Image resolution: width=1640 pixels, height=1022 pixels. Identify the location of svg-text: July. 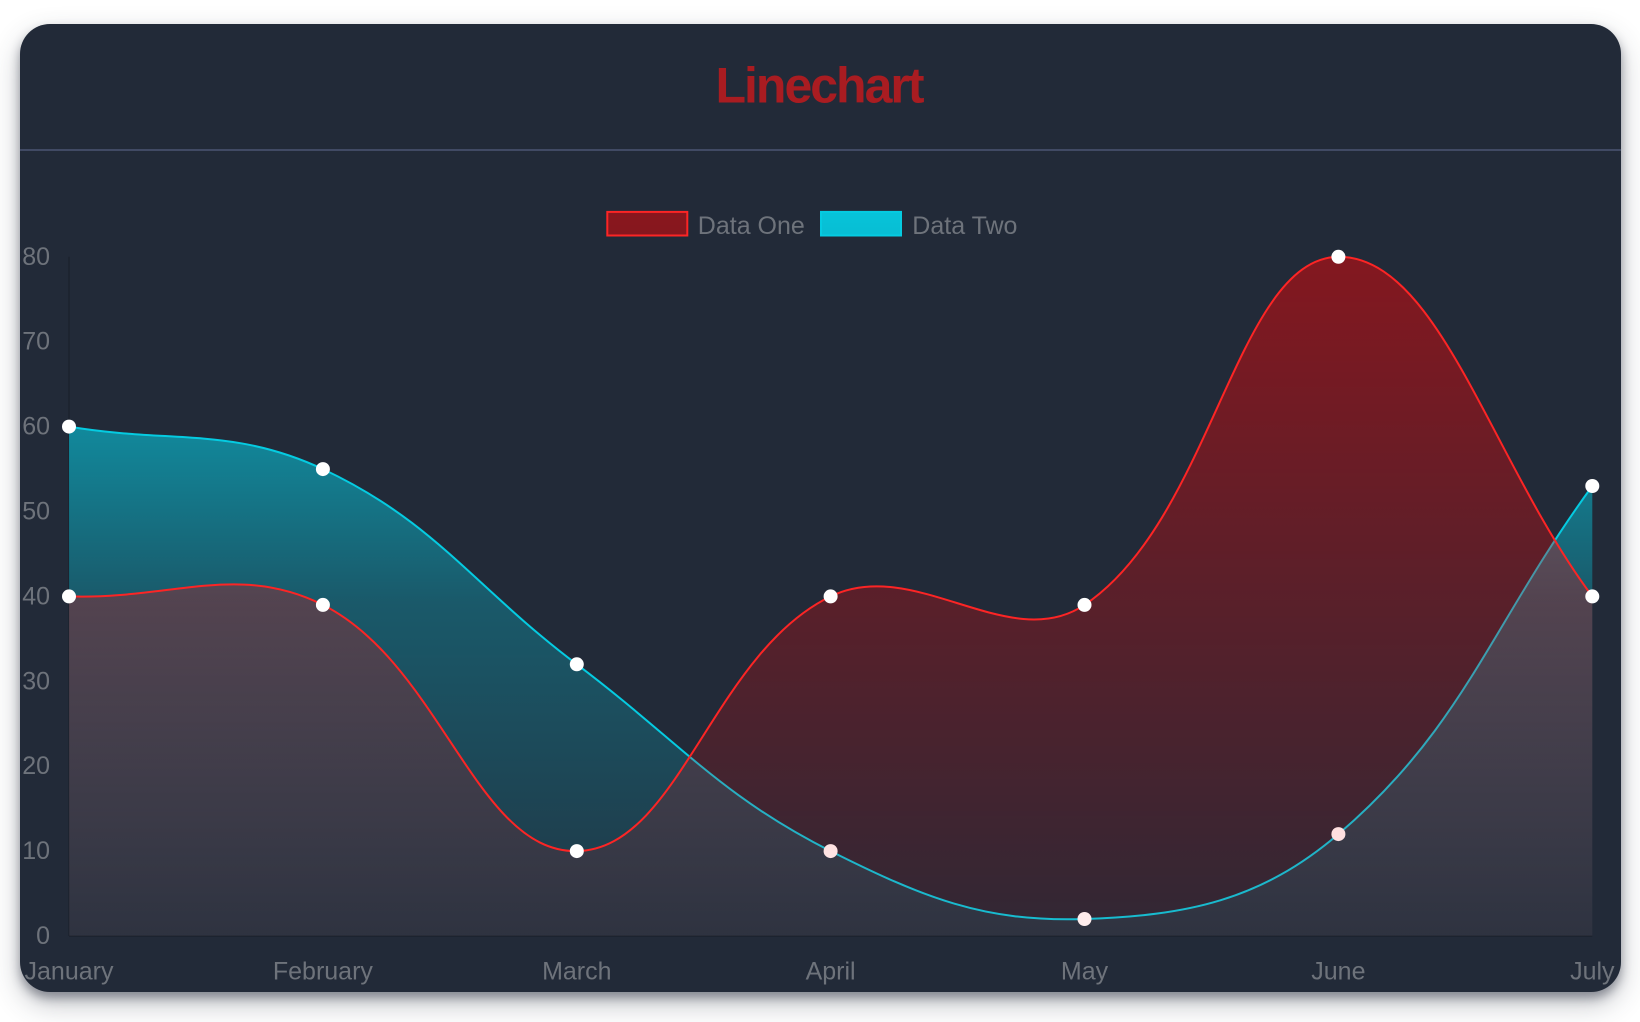
(1592, 972).